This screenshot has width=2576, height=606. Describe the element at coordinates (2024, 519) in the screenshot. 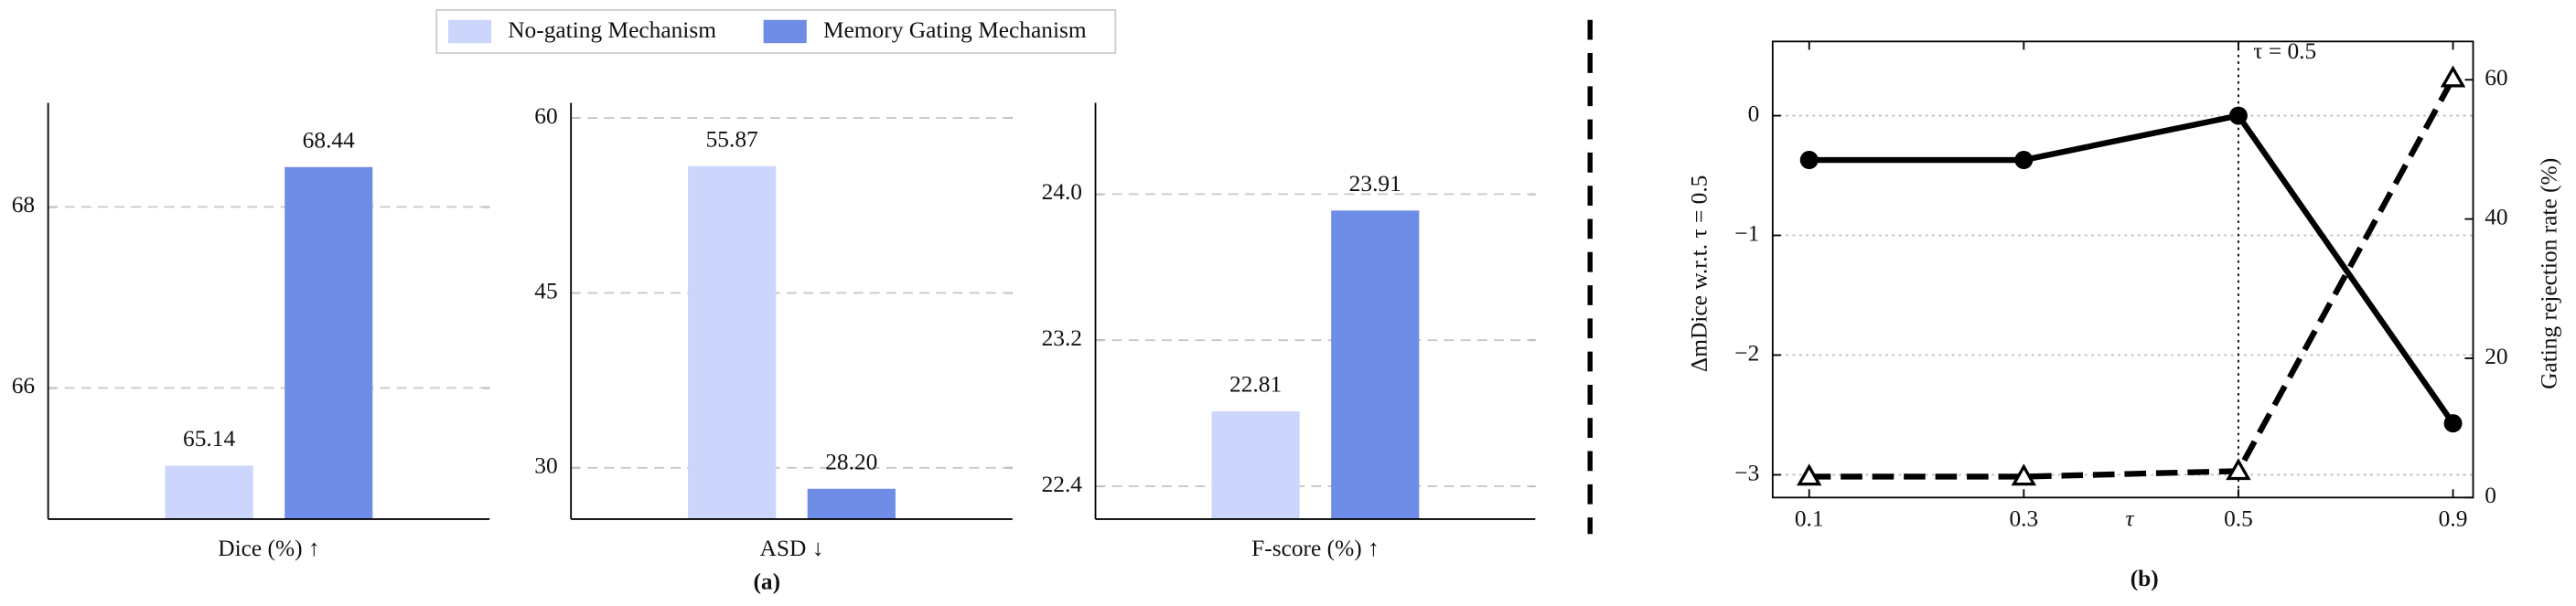

I see `x-tick-label: 0.3` at that location.